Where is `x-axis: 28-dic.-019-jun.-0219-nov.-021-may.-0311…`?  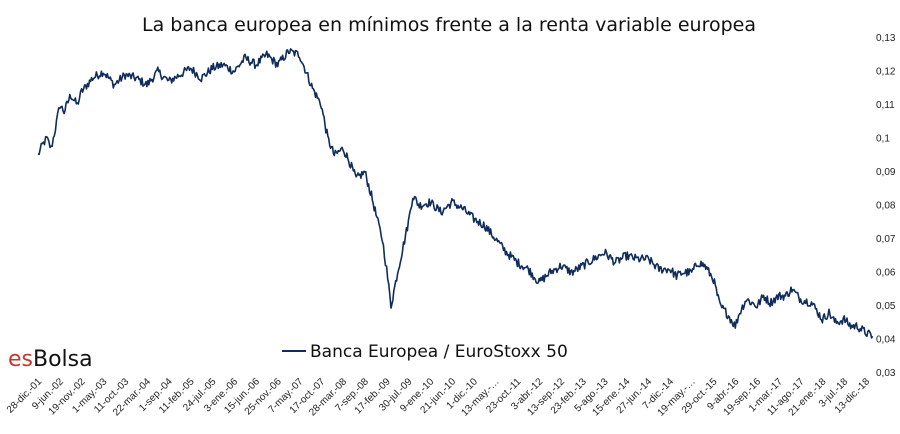 x-axis: 28-dic.-019-jun.-0219-nov.-021-may.-0311… is located at coordinates (439, 397).